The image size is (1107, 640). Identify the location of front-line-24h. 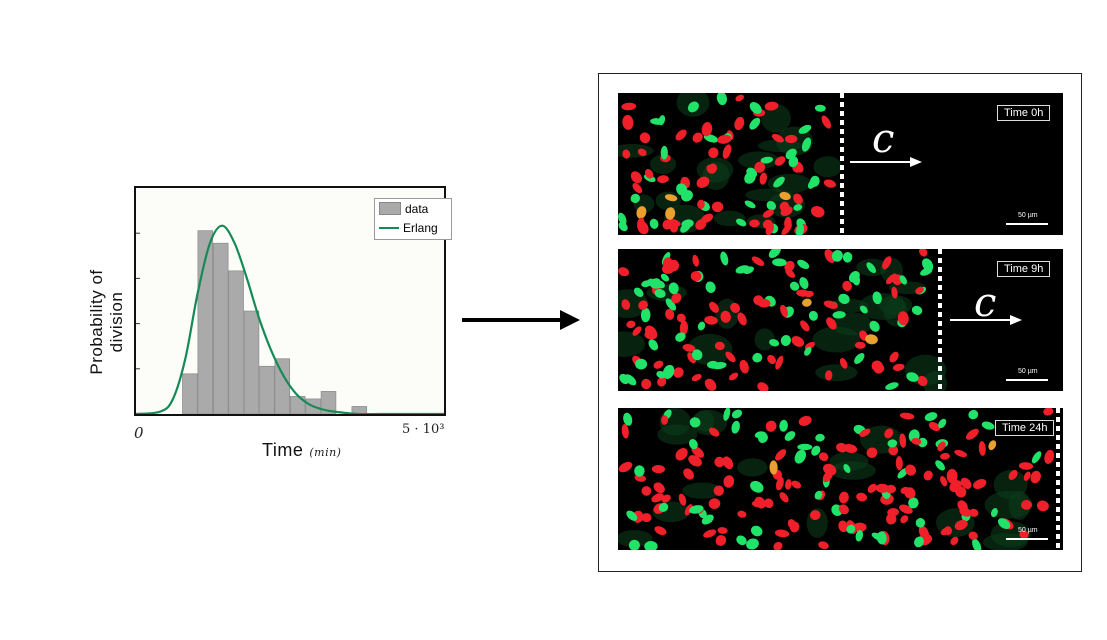
(1058, 479).